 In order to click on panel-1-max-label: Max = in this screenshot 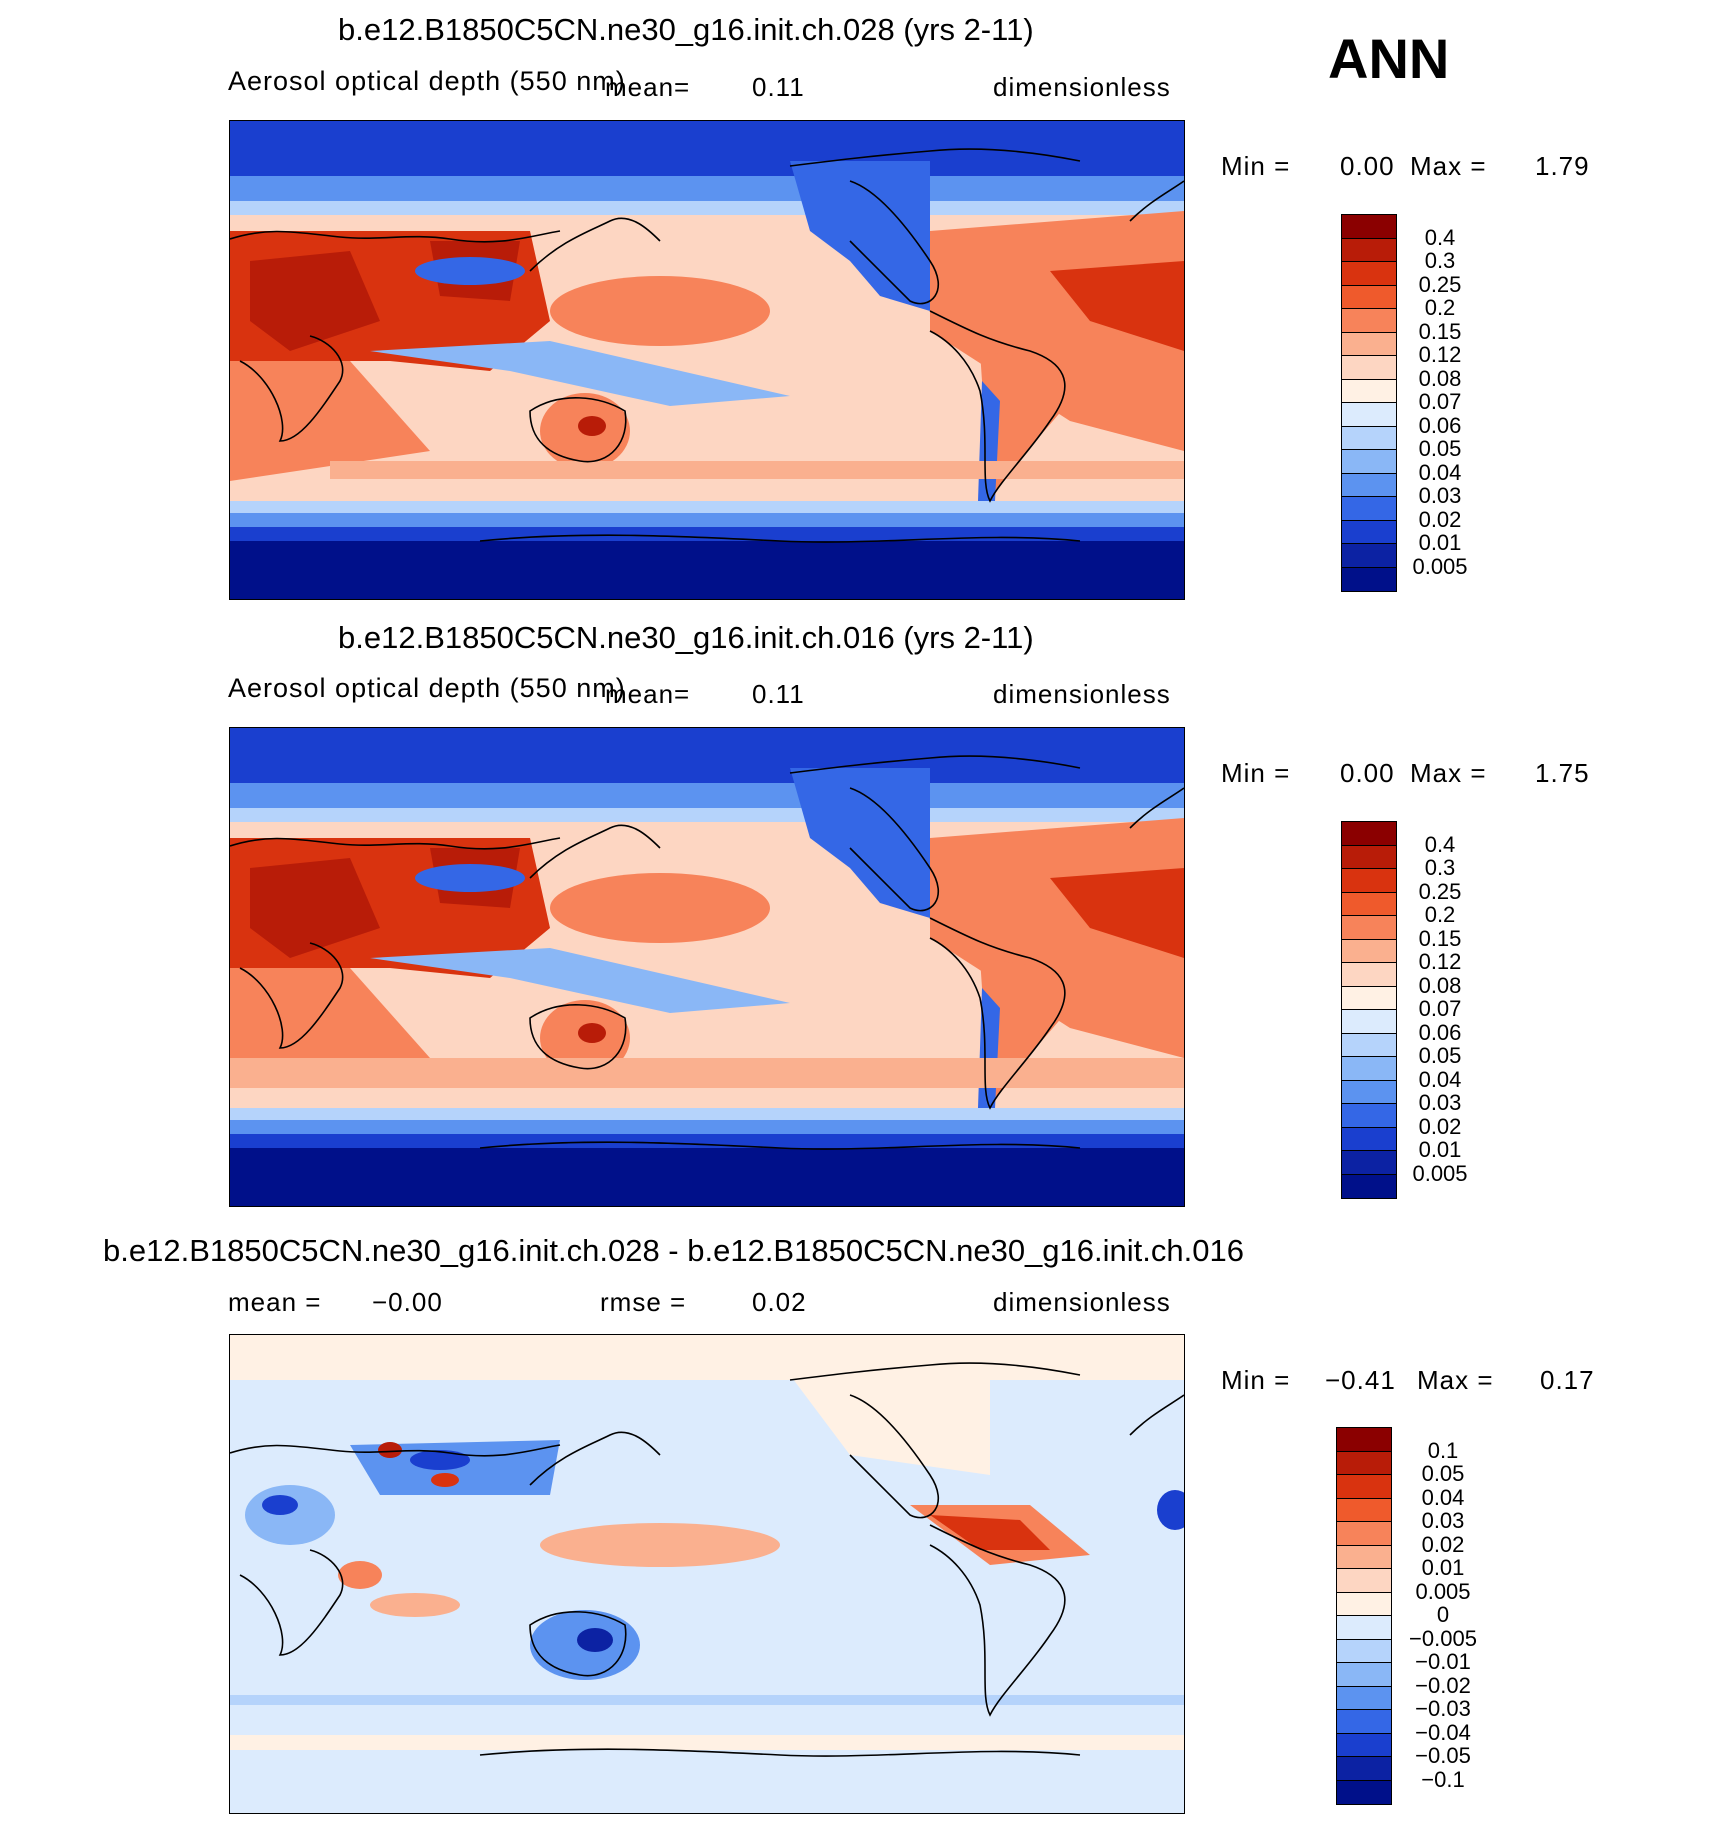, I will do `click(1448, 166)`.